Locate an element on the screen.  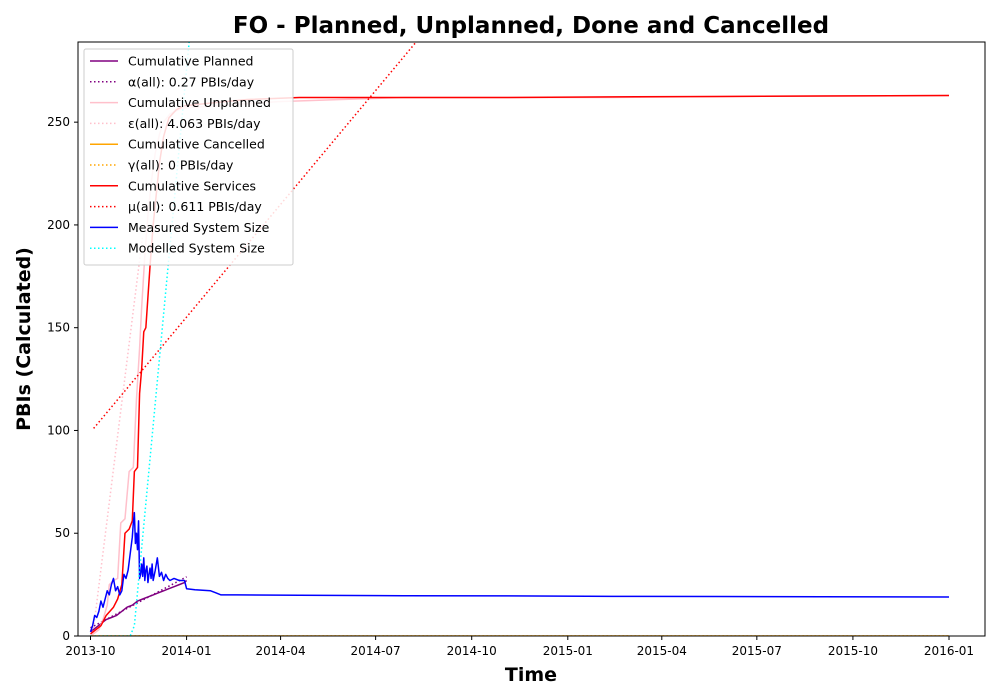
y-tick-label: 150 is located at coordinates (58, 328).